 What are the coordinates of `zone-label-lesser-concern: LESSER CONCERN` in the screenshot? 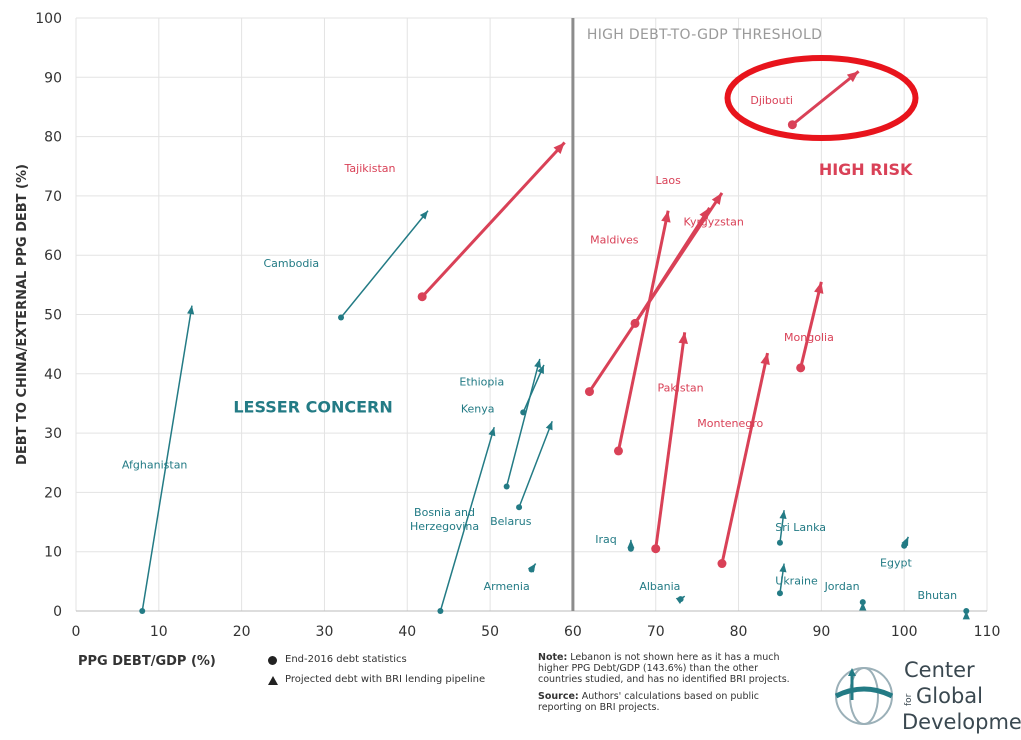 It's located at (312, 406).